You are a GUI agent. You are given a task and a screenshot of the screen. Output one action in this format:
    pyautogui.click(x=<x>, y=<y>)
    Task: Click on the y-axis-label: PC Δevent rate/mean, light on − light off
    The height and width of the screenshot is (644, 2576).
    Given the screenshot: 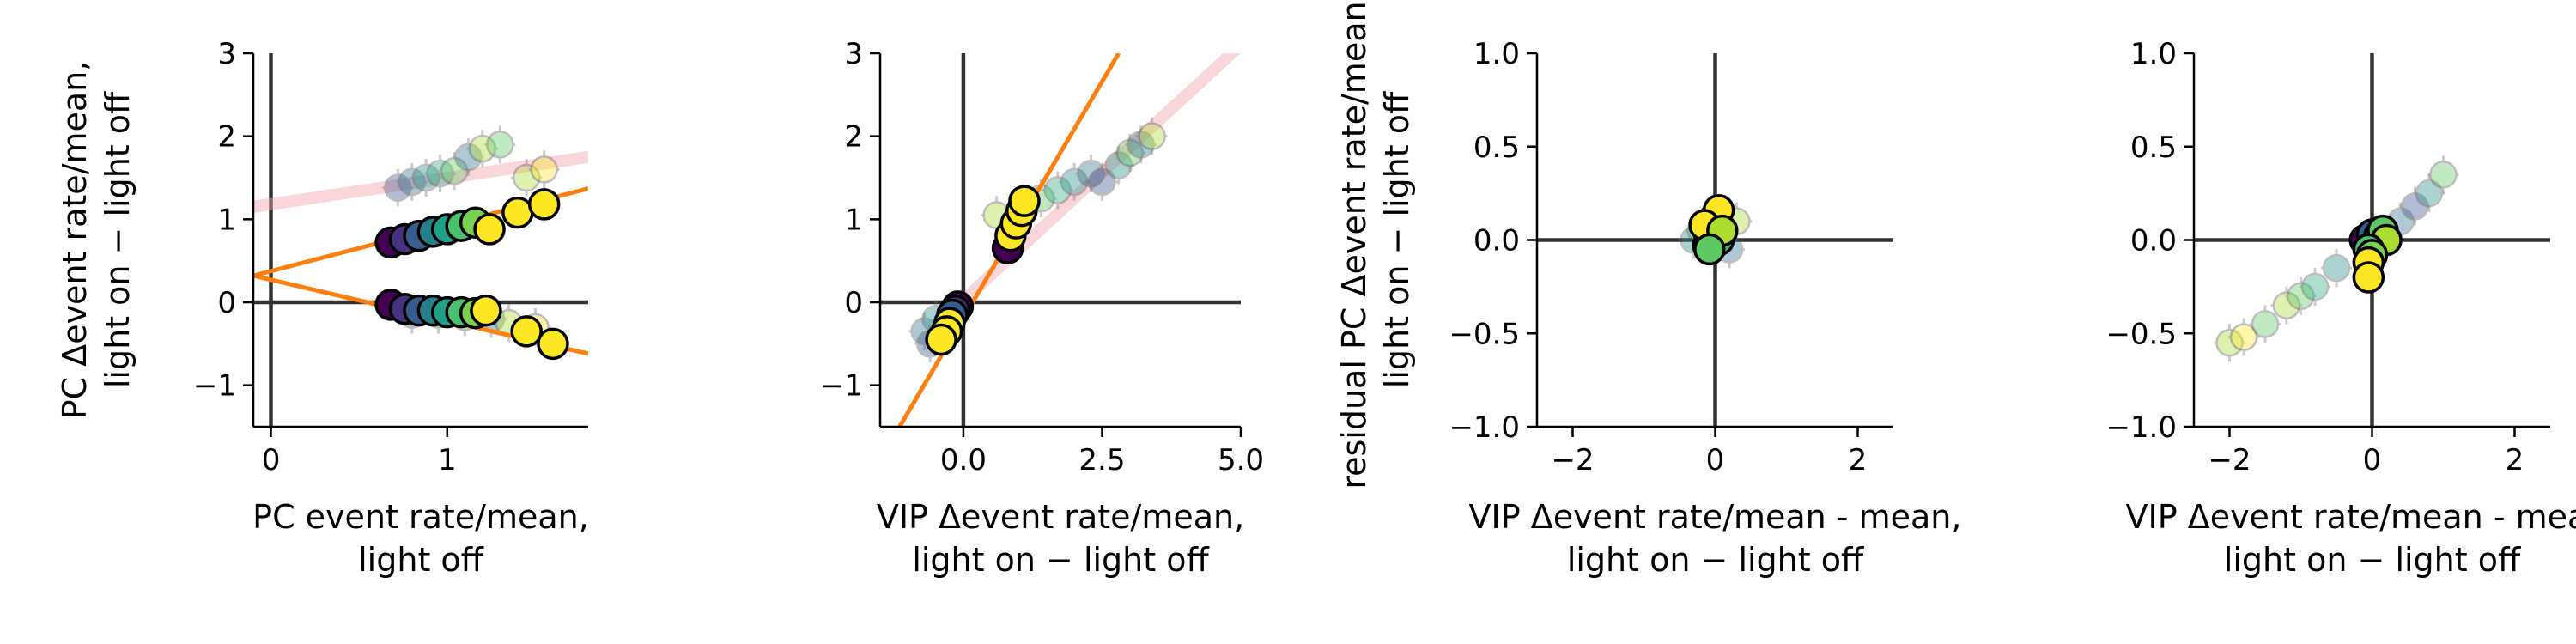 What is the action you would take?
    pyautogui.click(x=96, y=240)
    